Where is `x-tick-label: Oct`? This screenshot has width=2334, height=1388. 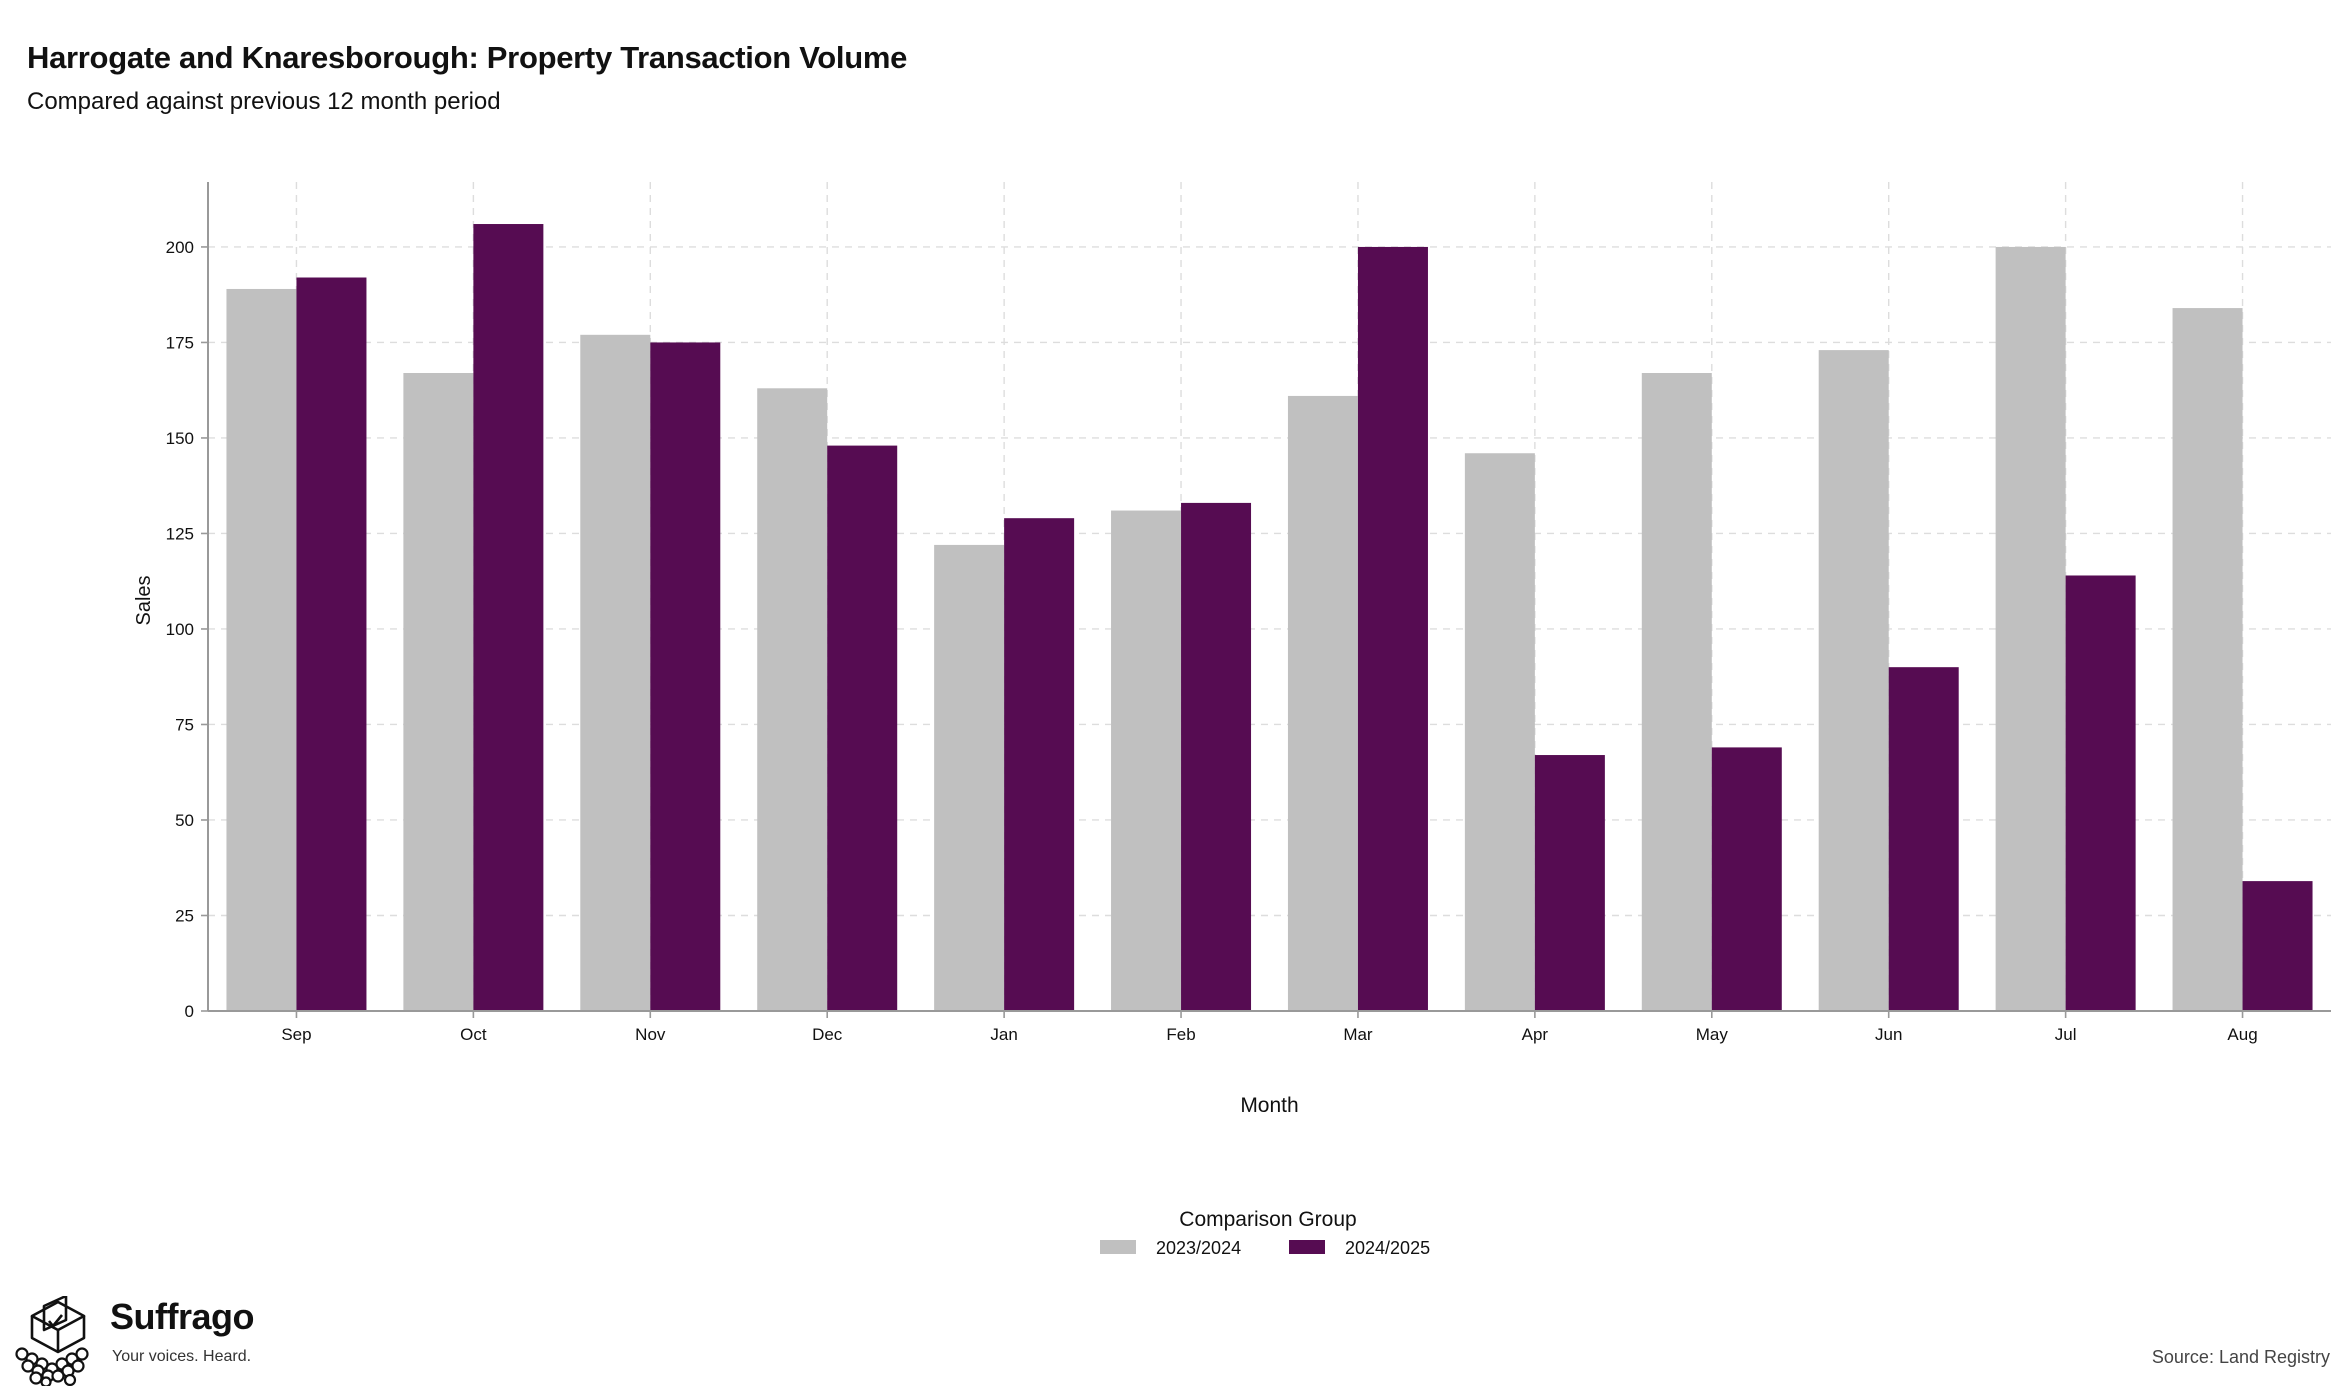 x-tick-label: Oct is located at coordinates (473, 1034).